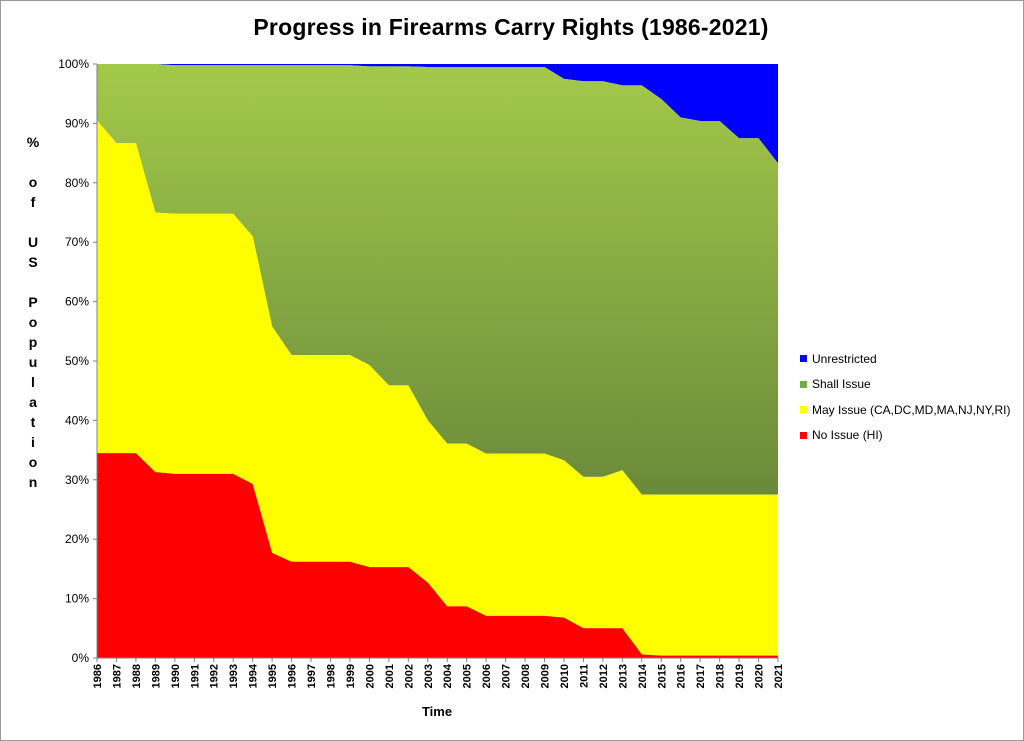  I want to click on x-tick-label: 2009, so click(546, 676).